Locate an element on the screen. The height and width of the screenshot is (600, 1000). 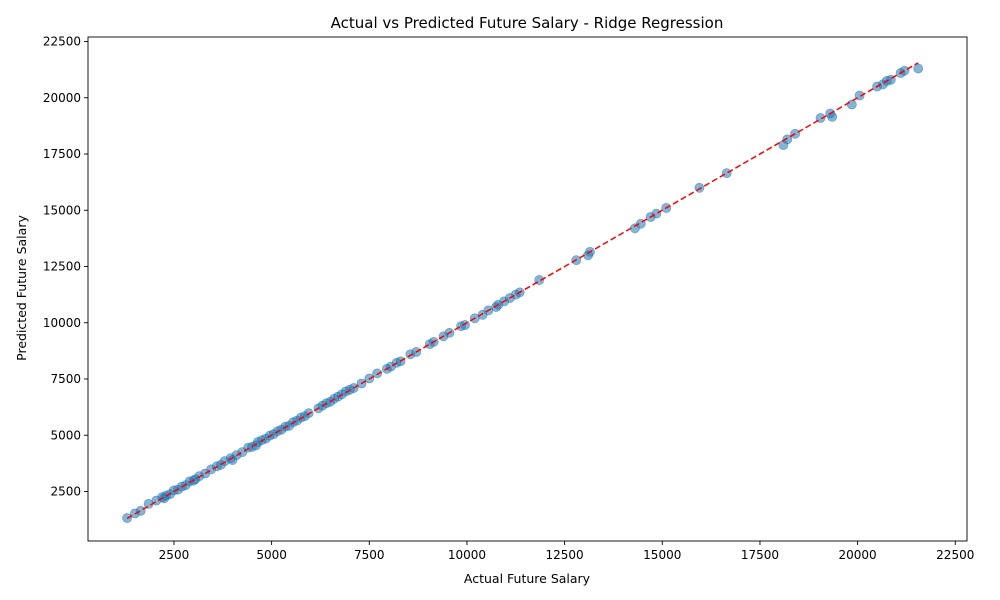
y-axis-label: Predicted Future Salary is located at coordinates (21, 288).